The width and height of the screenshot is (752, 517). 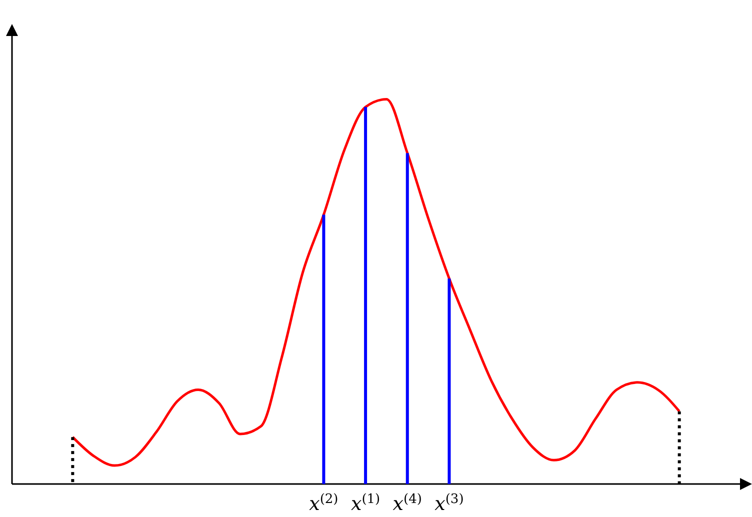 I want to click on x-tick-label: x$^{(1)}$, so click(x=365, y=503).